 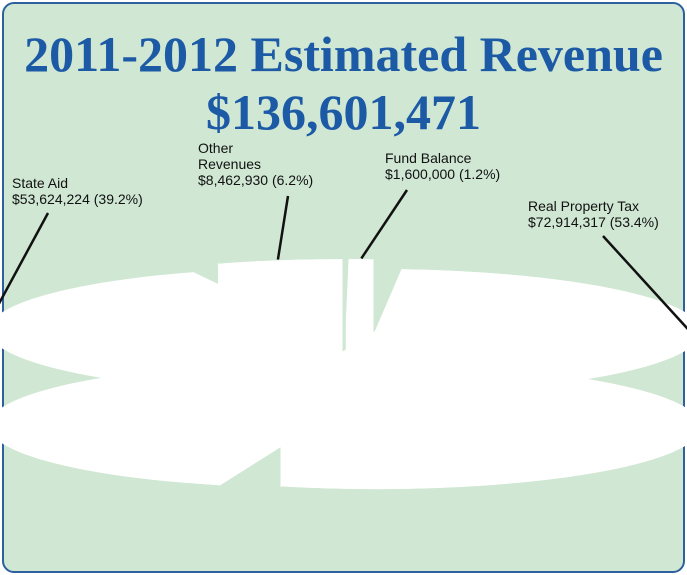 I want to click on slice-label: Real Property Tax, so click(x=584, y=206).